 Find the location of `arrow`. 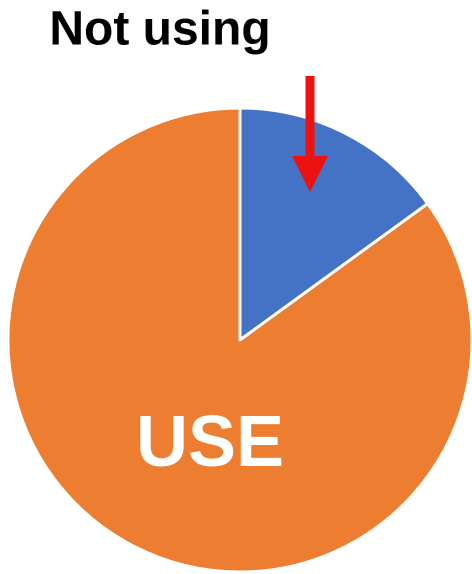

arrow is located at coordinates (310, 134).